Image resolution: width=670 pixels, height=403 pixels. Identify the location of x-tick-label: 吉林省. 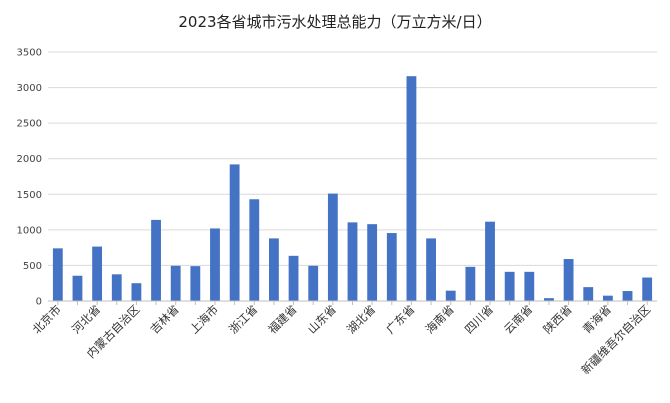
(165, 319).